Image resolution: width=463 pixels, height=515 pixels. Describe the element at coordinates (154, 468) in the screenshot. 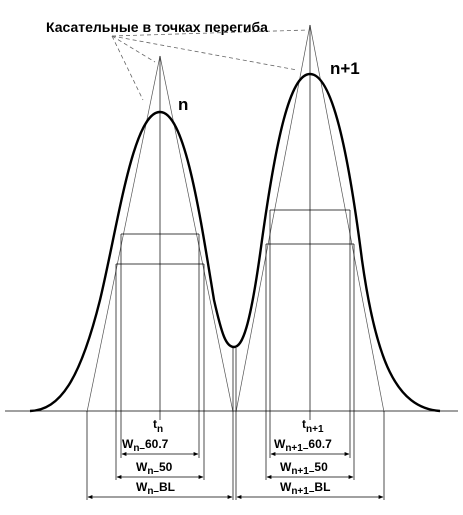

I see `width-label-50-n: Wn–50` at that location.